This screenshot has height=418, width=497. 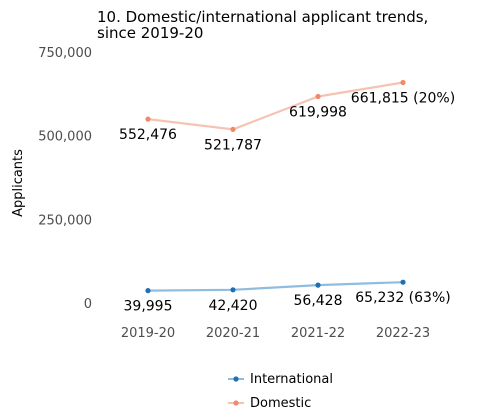 What do you see at coordinates (148, 135) in the screenshot?
I see `data-label: 552,476` at bounding box center [148, 135].